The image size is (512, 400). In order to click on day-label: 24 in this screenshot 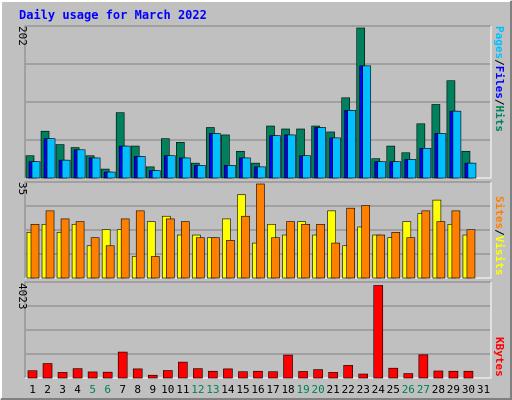, I will do `click(379, 389)`.